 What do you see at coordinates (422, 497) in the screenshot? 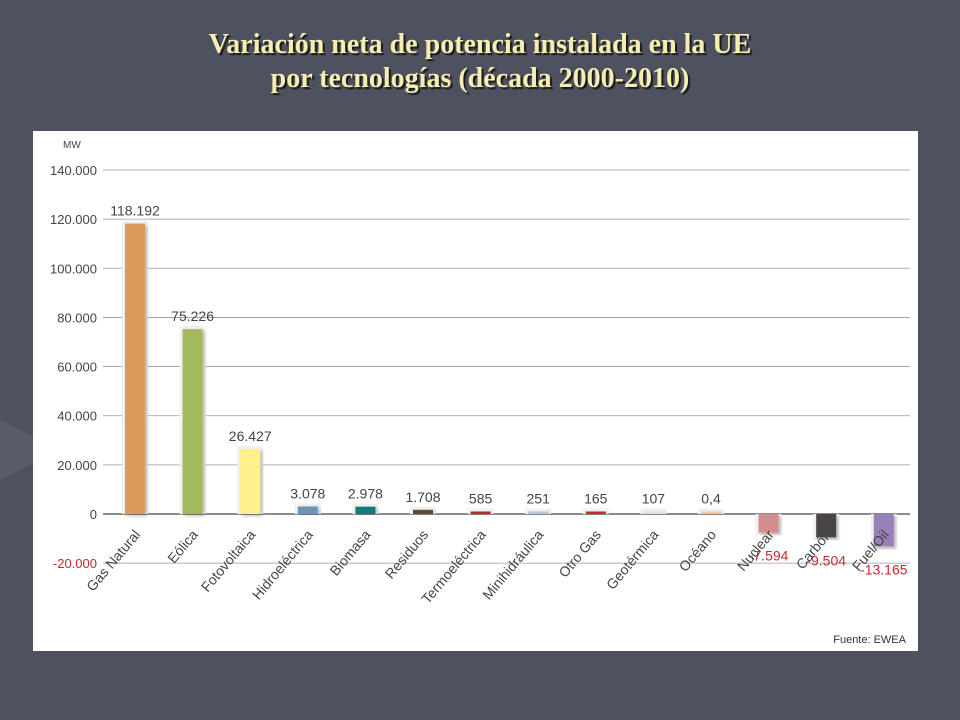
I see `value-label: 1.708` at bounding box center [422, 497].